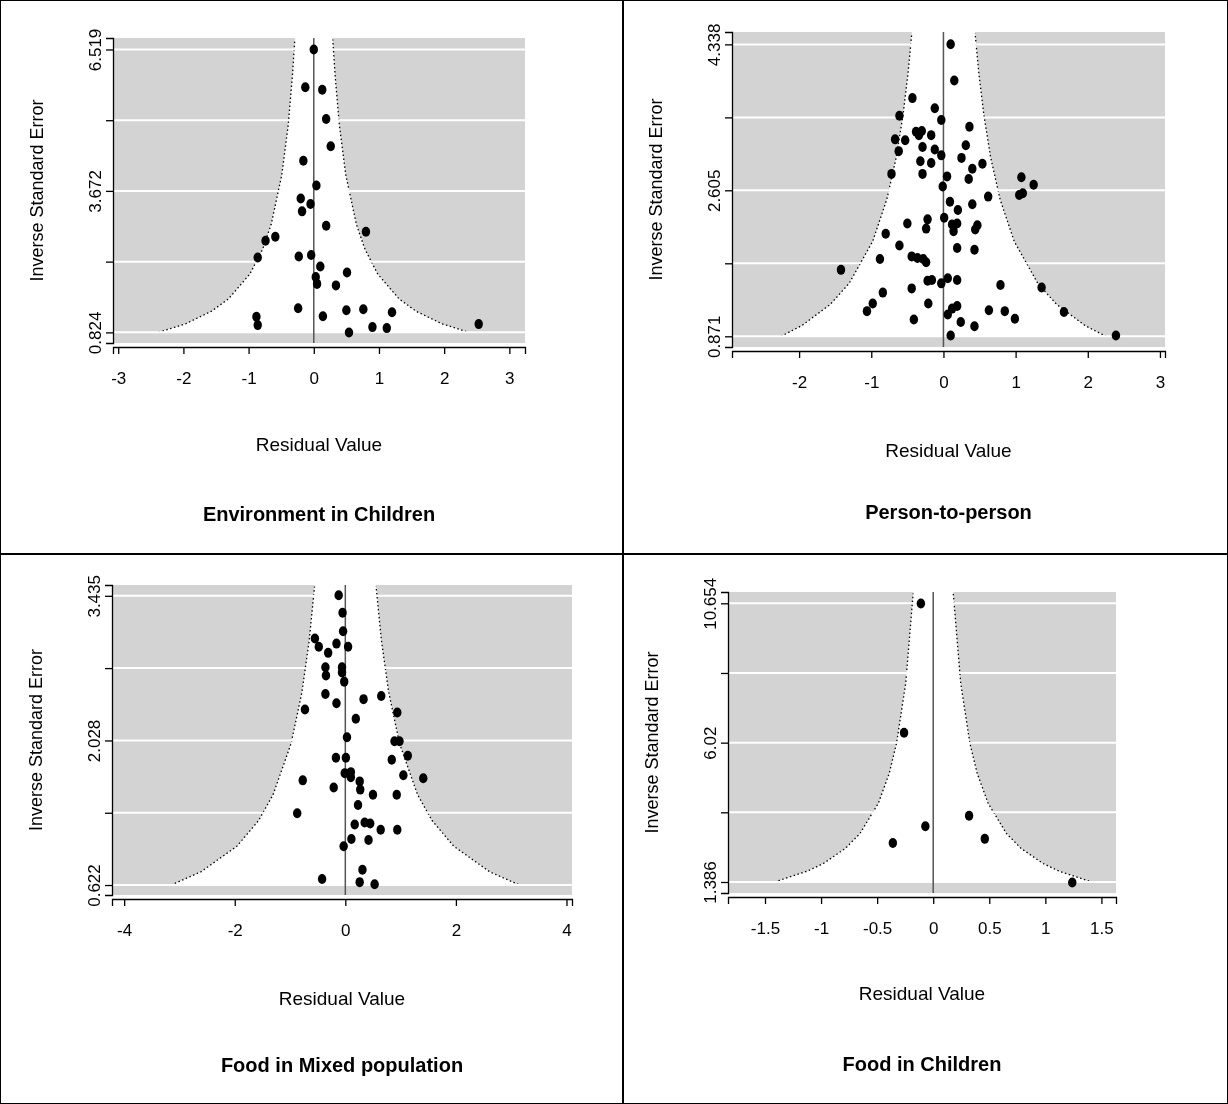 Image resolution: width=1228 pixels, height=1104 pixels. I want to click on x-tick-label: 4, so click(567, 931).